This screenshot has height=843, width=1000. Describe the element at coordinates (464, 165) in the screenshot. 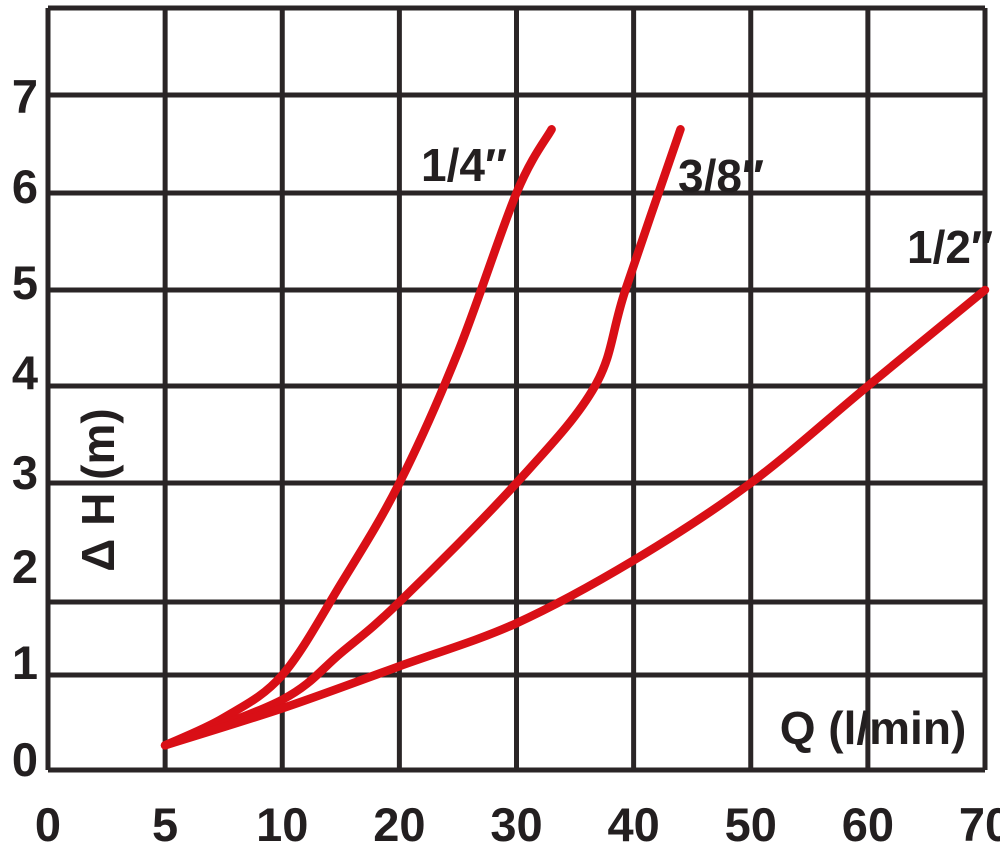

I see `curve-label-quarter-inch: 1/4″` at that location.